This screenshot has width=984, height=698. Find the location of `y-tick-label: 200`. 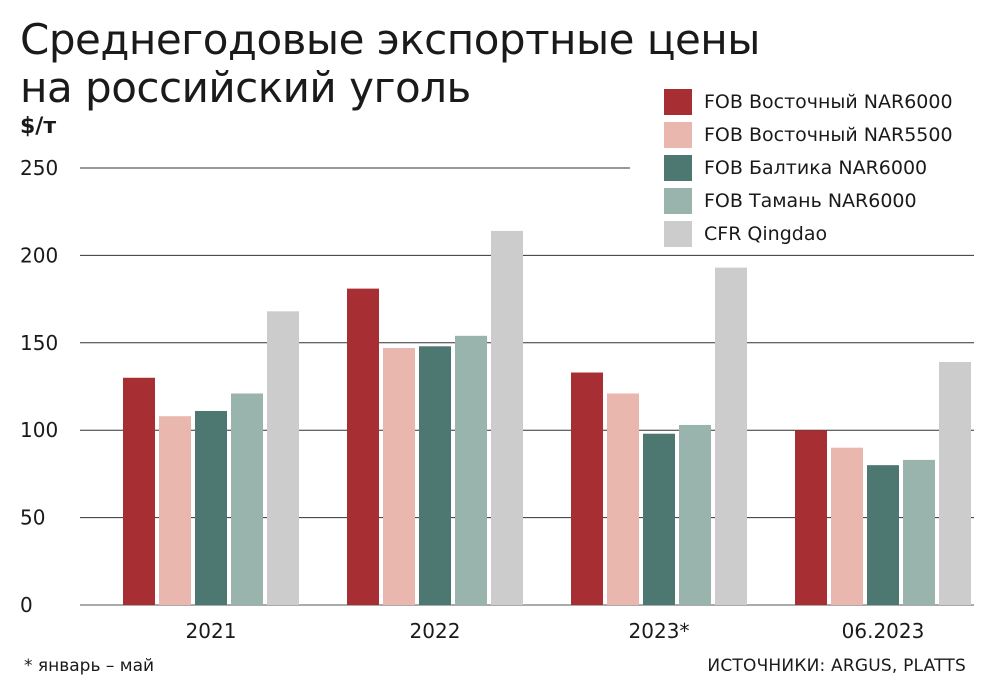

y-tick-label: 200 is located at coordinates (39, 255).